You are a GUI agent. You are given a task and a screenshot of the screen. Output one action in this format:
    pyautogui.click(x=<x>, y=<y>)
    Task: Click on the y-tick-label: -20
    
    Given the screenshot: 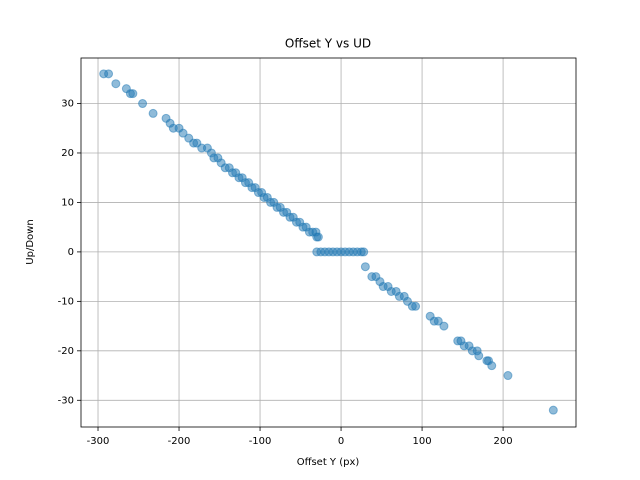 What is the action you would take?
    pyautogui.click(x=66, y=351)
    